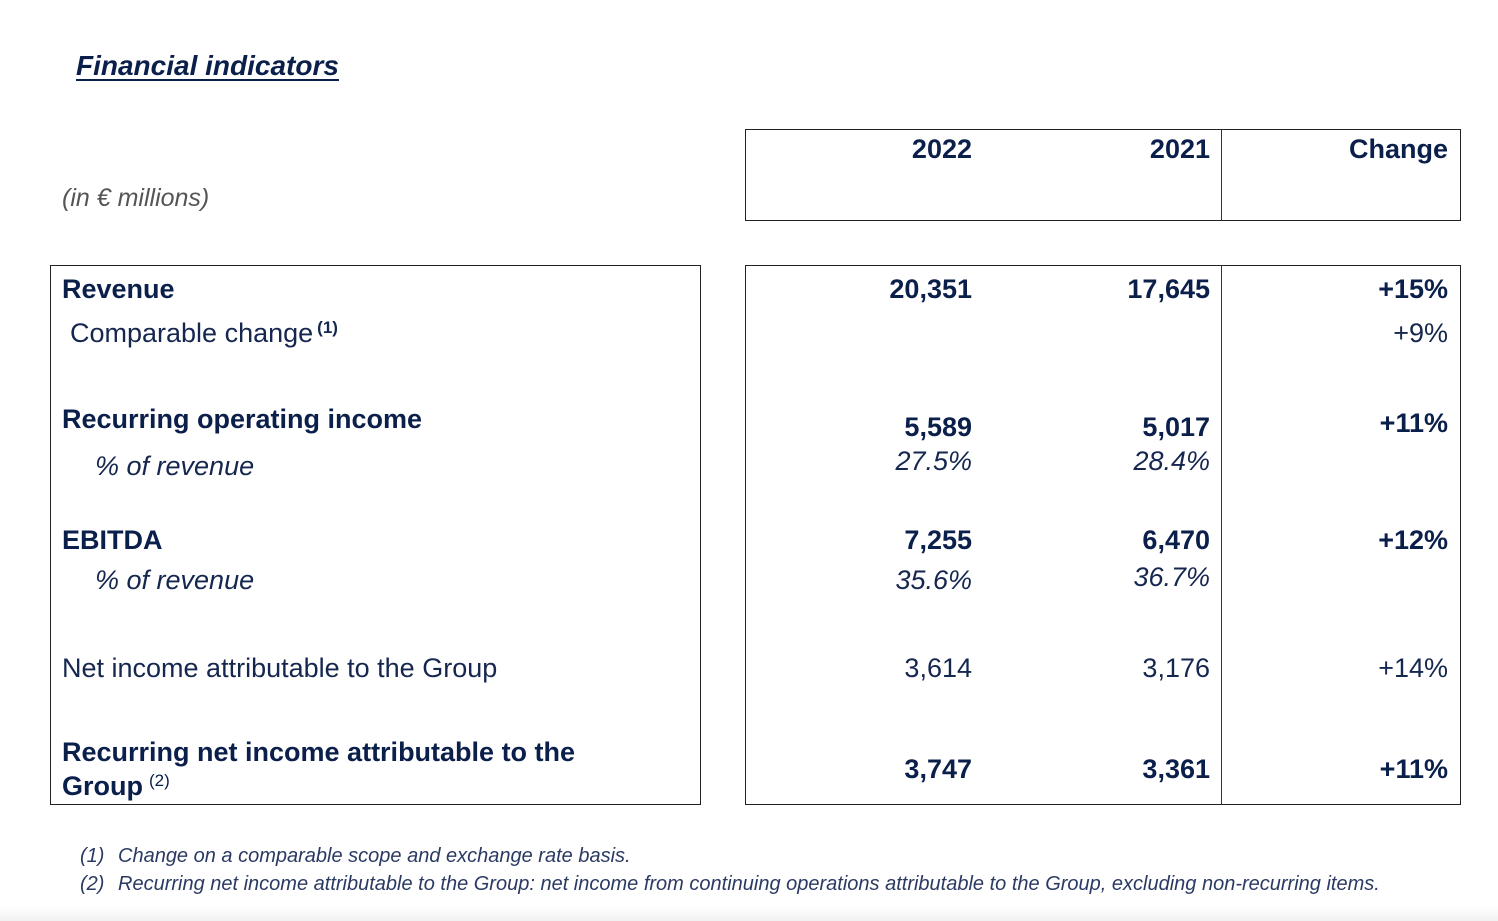 The height and width of the screenshot is (921, 1498). What do you see at coordinates (1413, 668) in the screenshot?
I see `value-net-income-change: +14%` at bounding box center [1413, 668].